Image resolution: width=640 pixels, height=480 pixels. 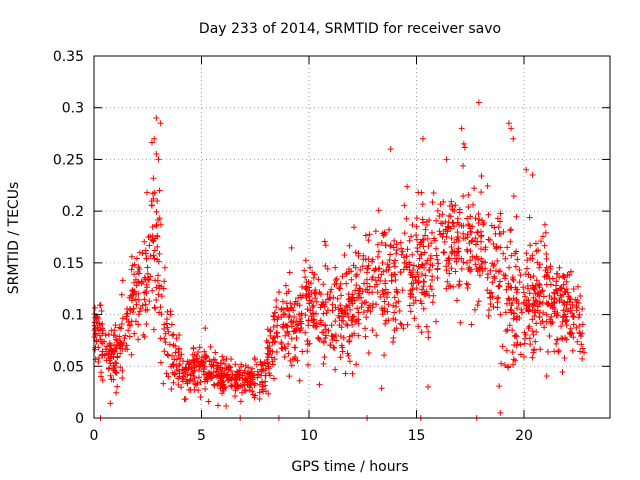 I want to click on x-tick-label: 20, so click(x=524, y=436).